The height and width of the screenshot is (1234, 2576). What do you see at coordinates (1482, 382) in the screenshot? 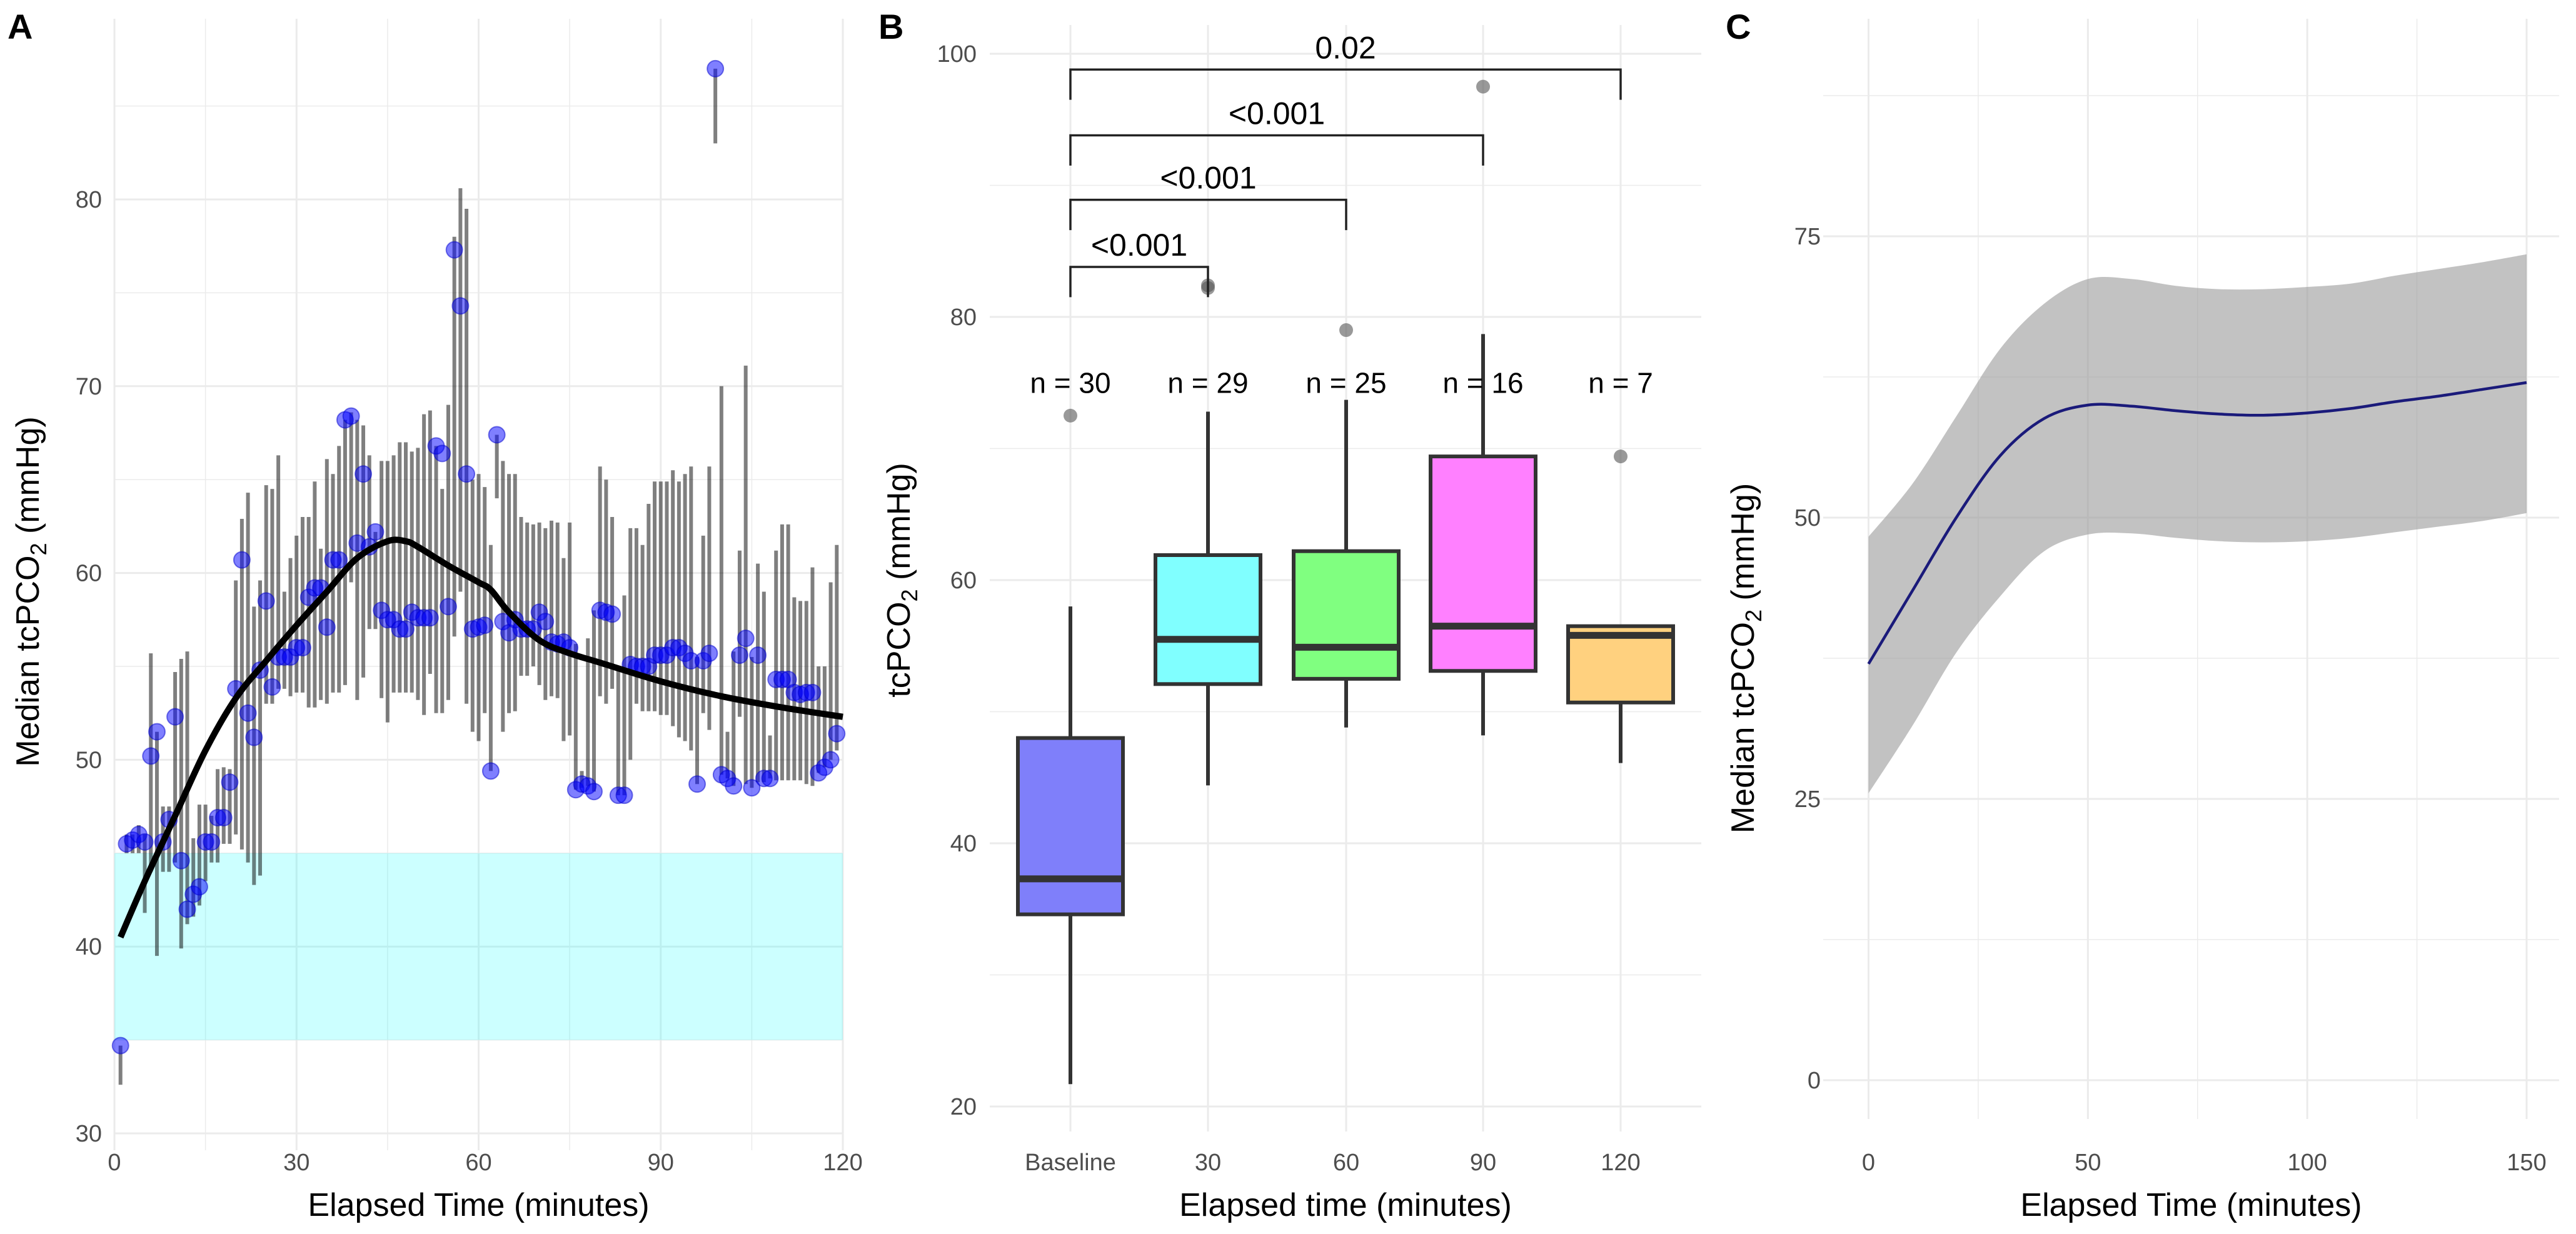
I see `n-label: n = 16` at bounding box center [1482, 382].